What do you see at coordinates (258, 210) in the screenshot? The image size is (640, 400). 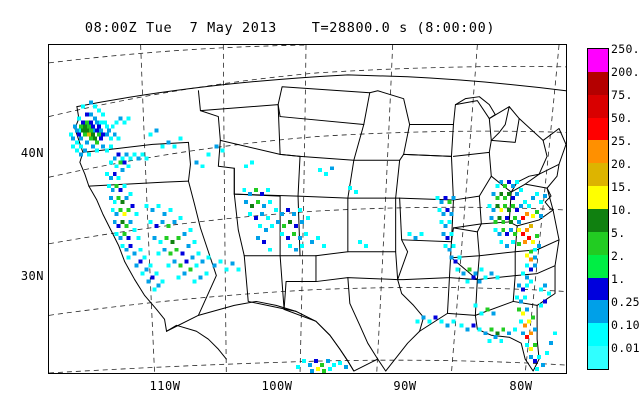 I see `precip-cluster-four-corners` at bounding box center [258, 210].